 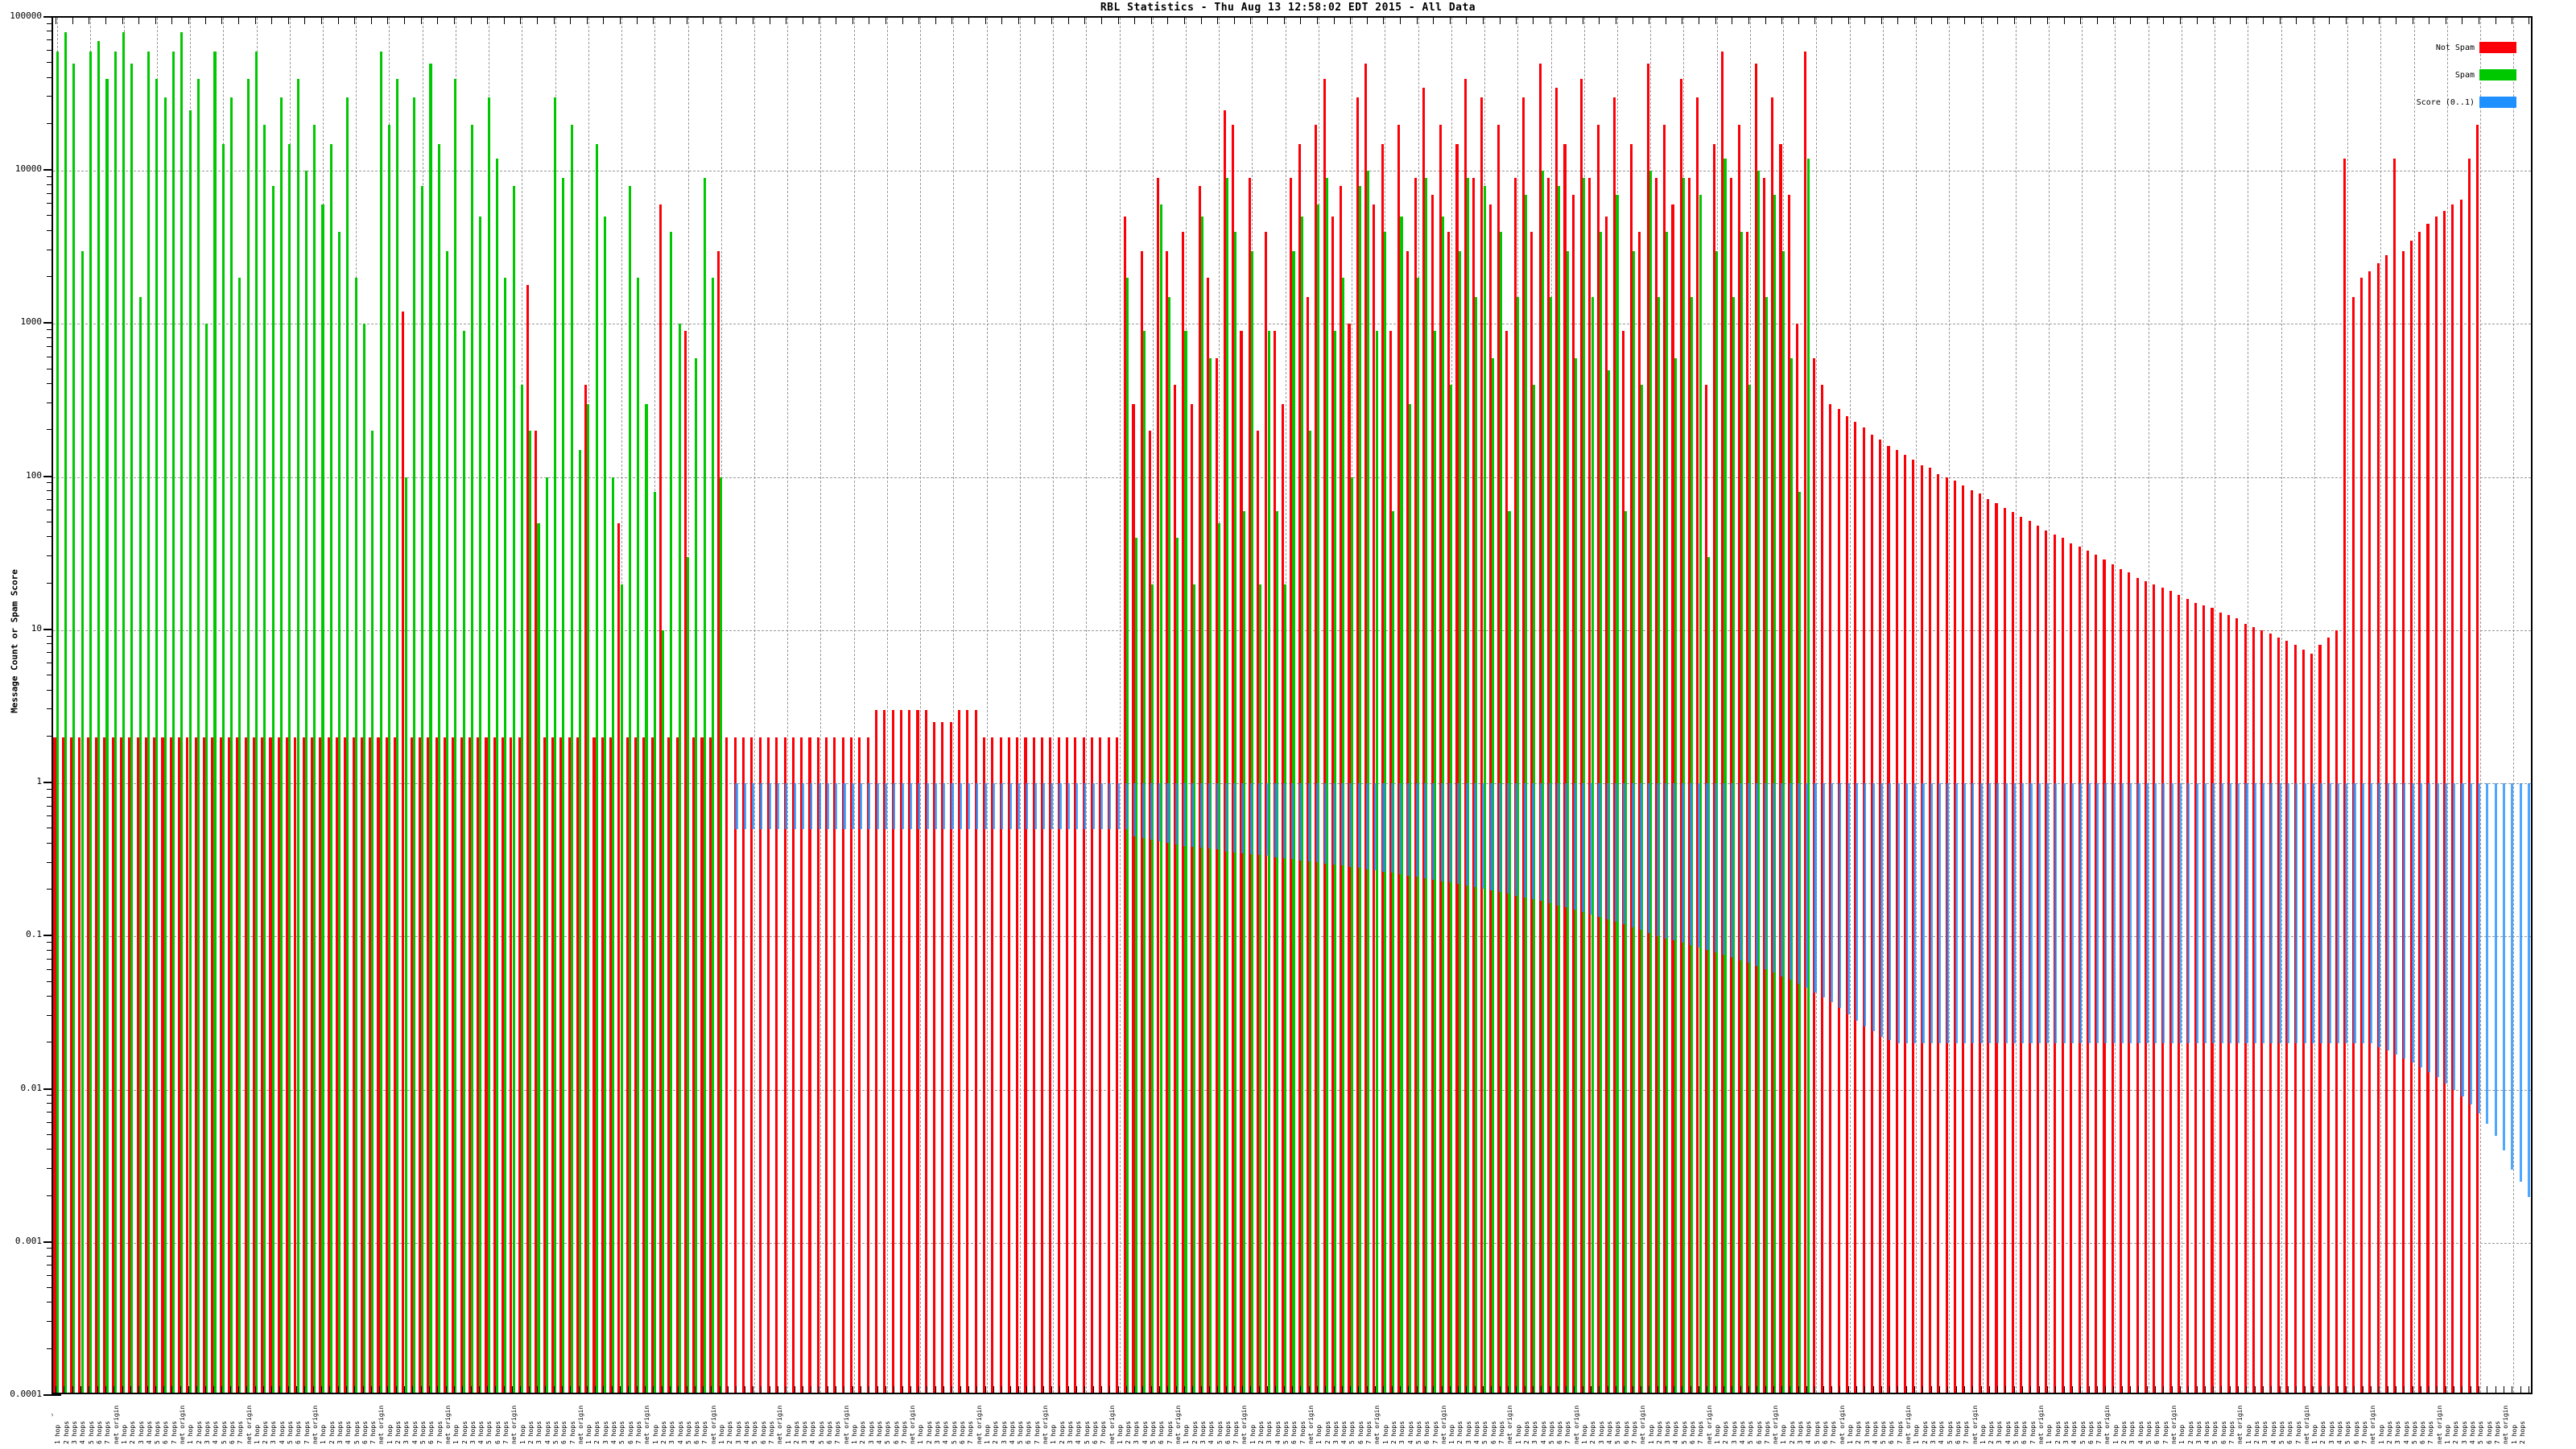 I want to click on y-axis-tick-label: 100, so click(x=34, y=475).